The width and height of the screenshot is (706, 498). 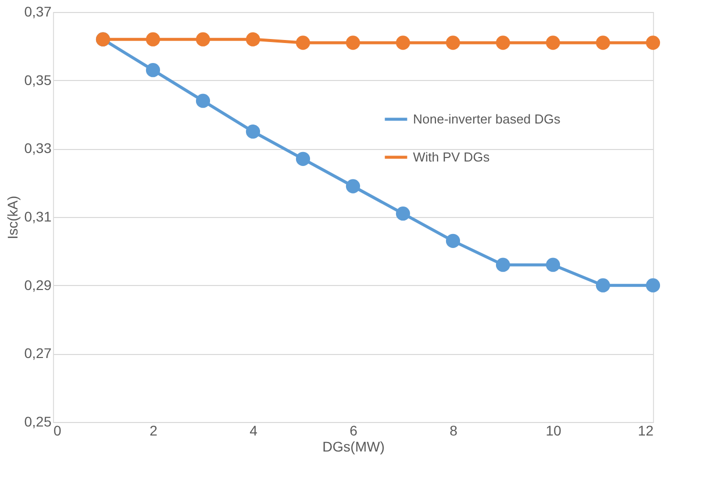 I want to click on x-tick-label: 6, so click(x=354, y=430).